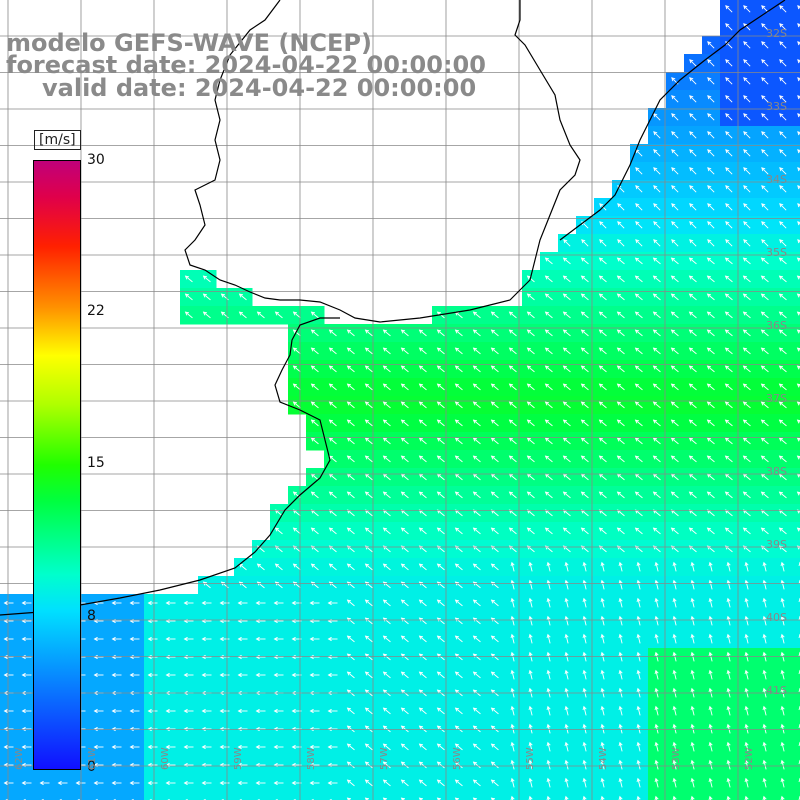 This screenshot has width=800, height=800. Describe the element at coordinates (19, 758) in the screenshot. I see `longitude-label: 62W` at that location.